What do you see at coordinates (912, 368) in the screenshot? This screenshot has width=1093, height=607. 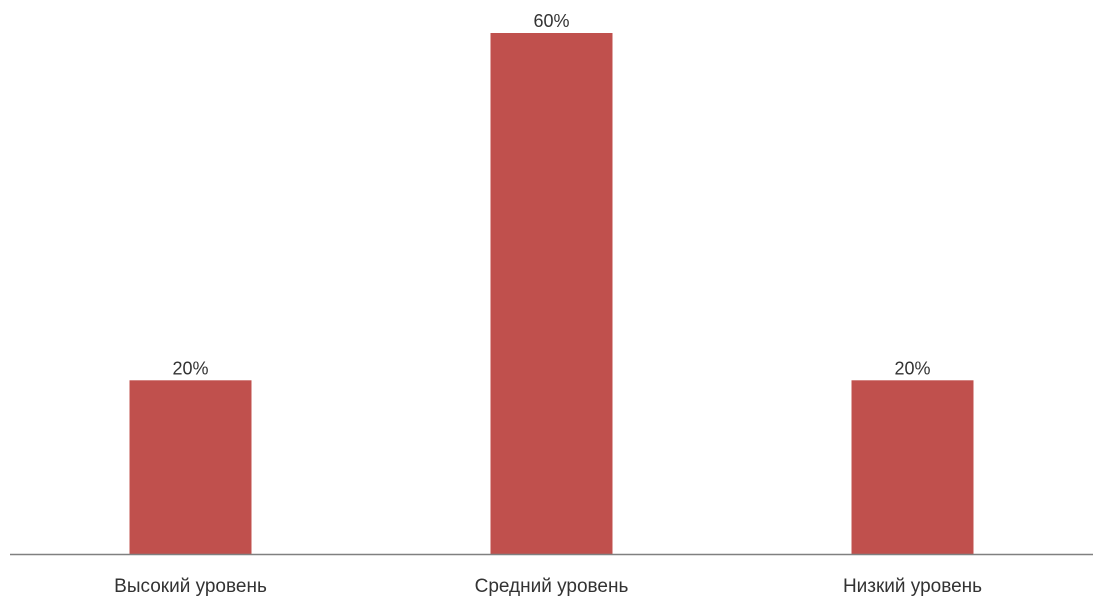 I see `data-label-3: 20%` at bounding box center [912, 368].